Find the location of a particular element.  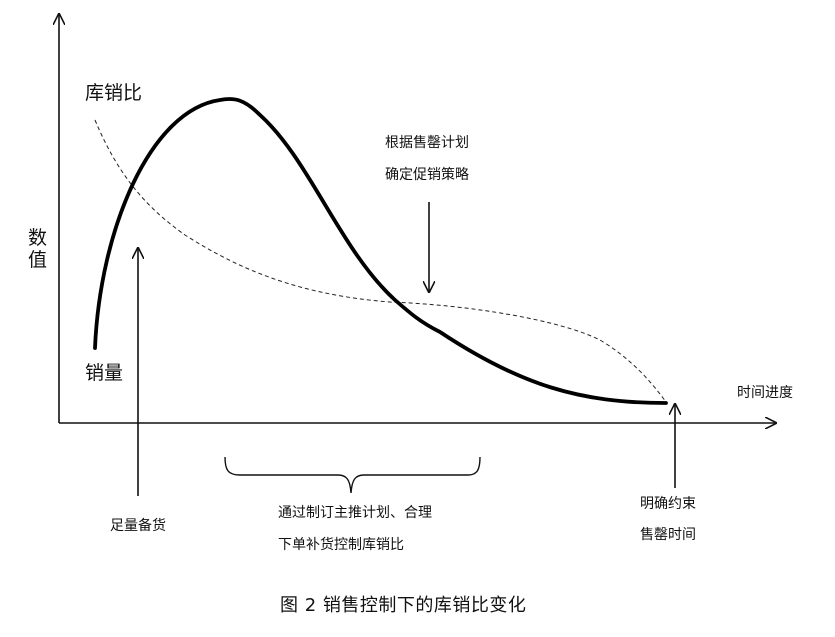

y-axis-label: 数值 is located at coordinates (38, 249).